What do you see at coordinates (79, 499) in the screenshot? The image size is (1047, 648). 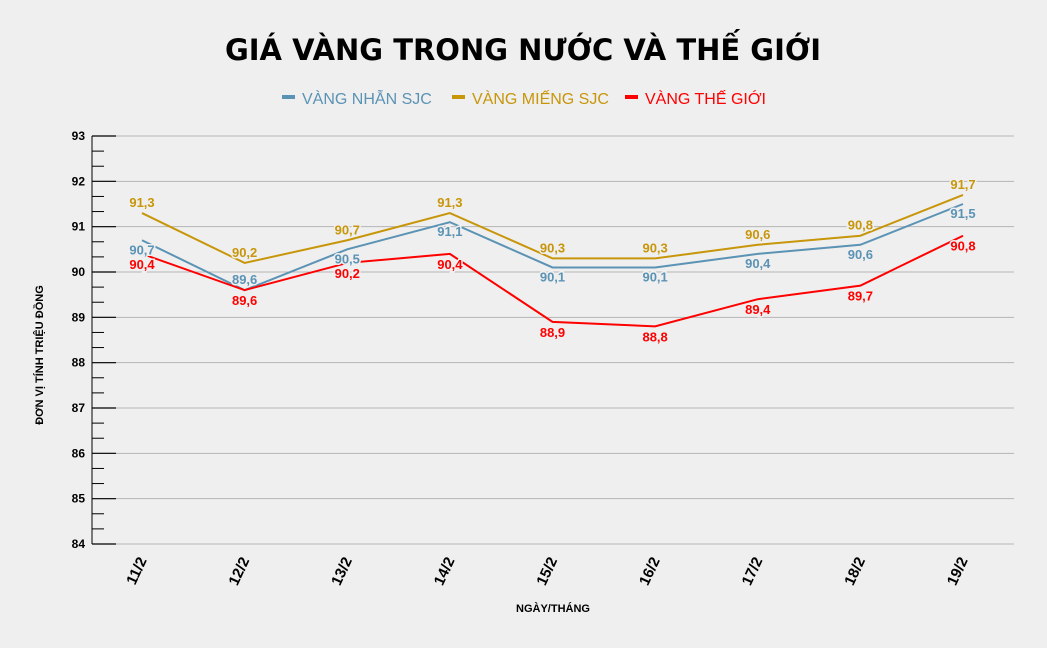 I see `y-tick-label: 85` at bounding box center [79, 499].